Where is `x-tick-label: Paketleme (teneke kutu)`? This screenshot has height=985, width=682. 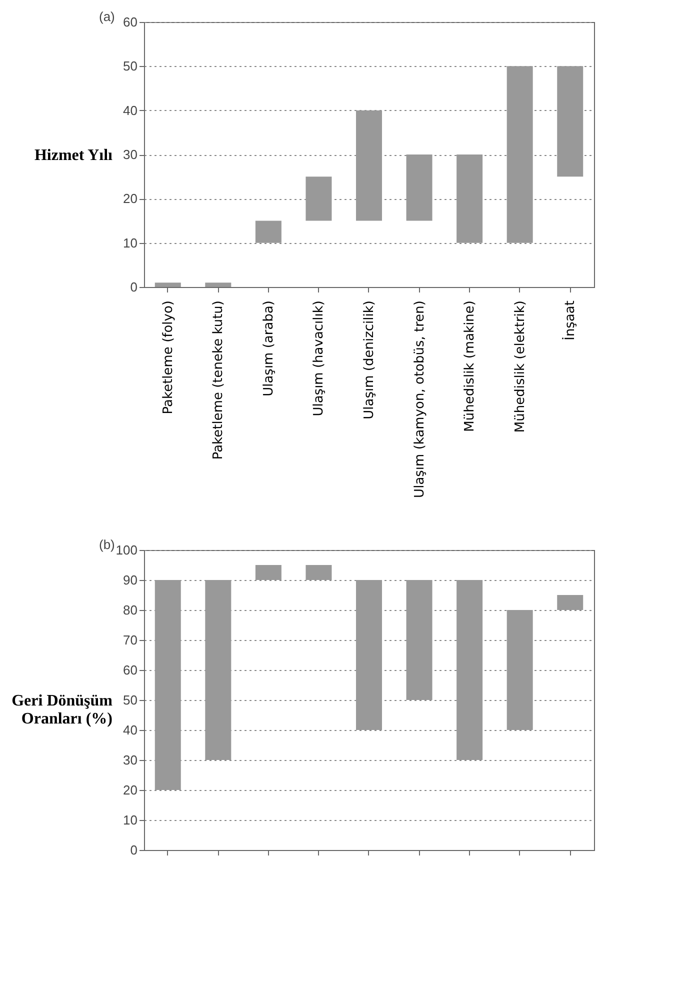
x-tick-label: Paketleme (teneke kutu) is located at coordinates (218, 380).